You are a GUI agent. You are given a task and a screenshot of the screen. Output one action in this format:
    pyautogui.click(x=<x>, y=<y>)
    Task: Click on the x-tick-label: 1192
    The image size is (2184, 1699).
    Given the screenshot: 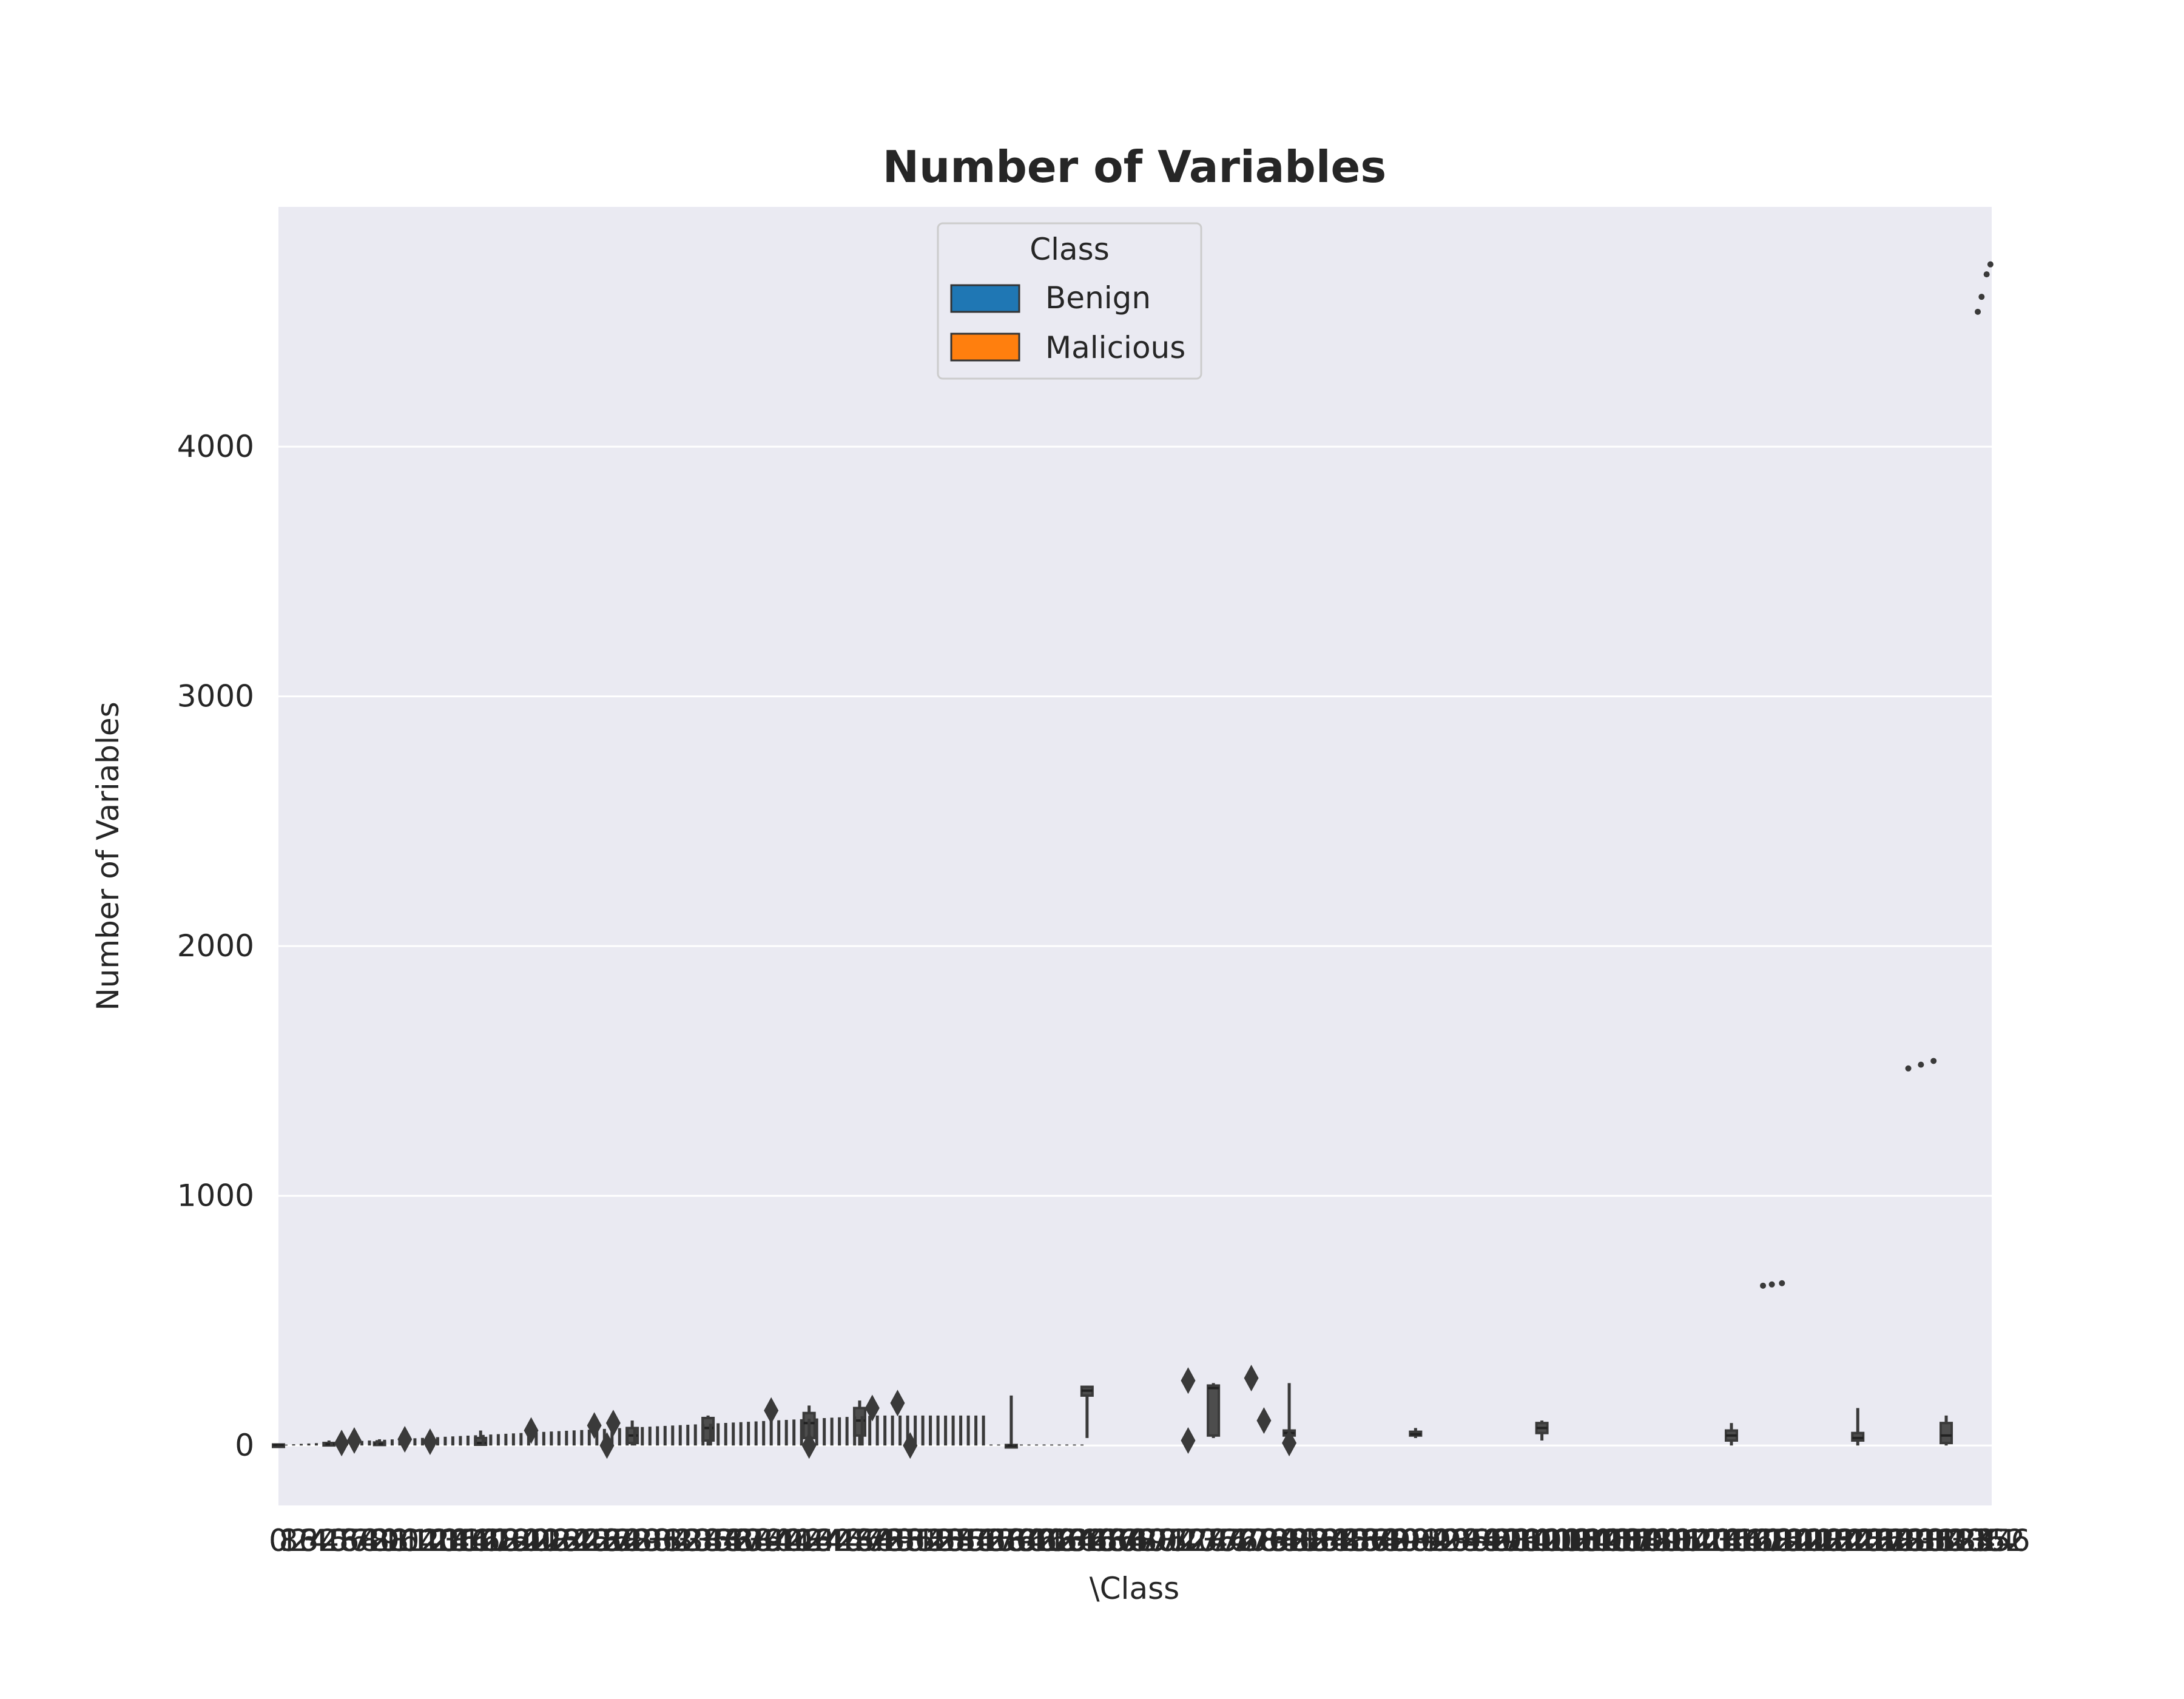 What is the action you would take?
    pyautogui.click(x=1784, y=1540)
    